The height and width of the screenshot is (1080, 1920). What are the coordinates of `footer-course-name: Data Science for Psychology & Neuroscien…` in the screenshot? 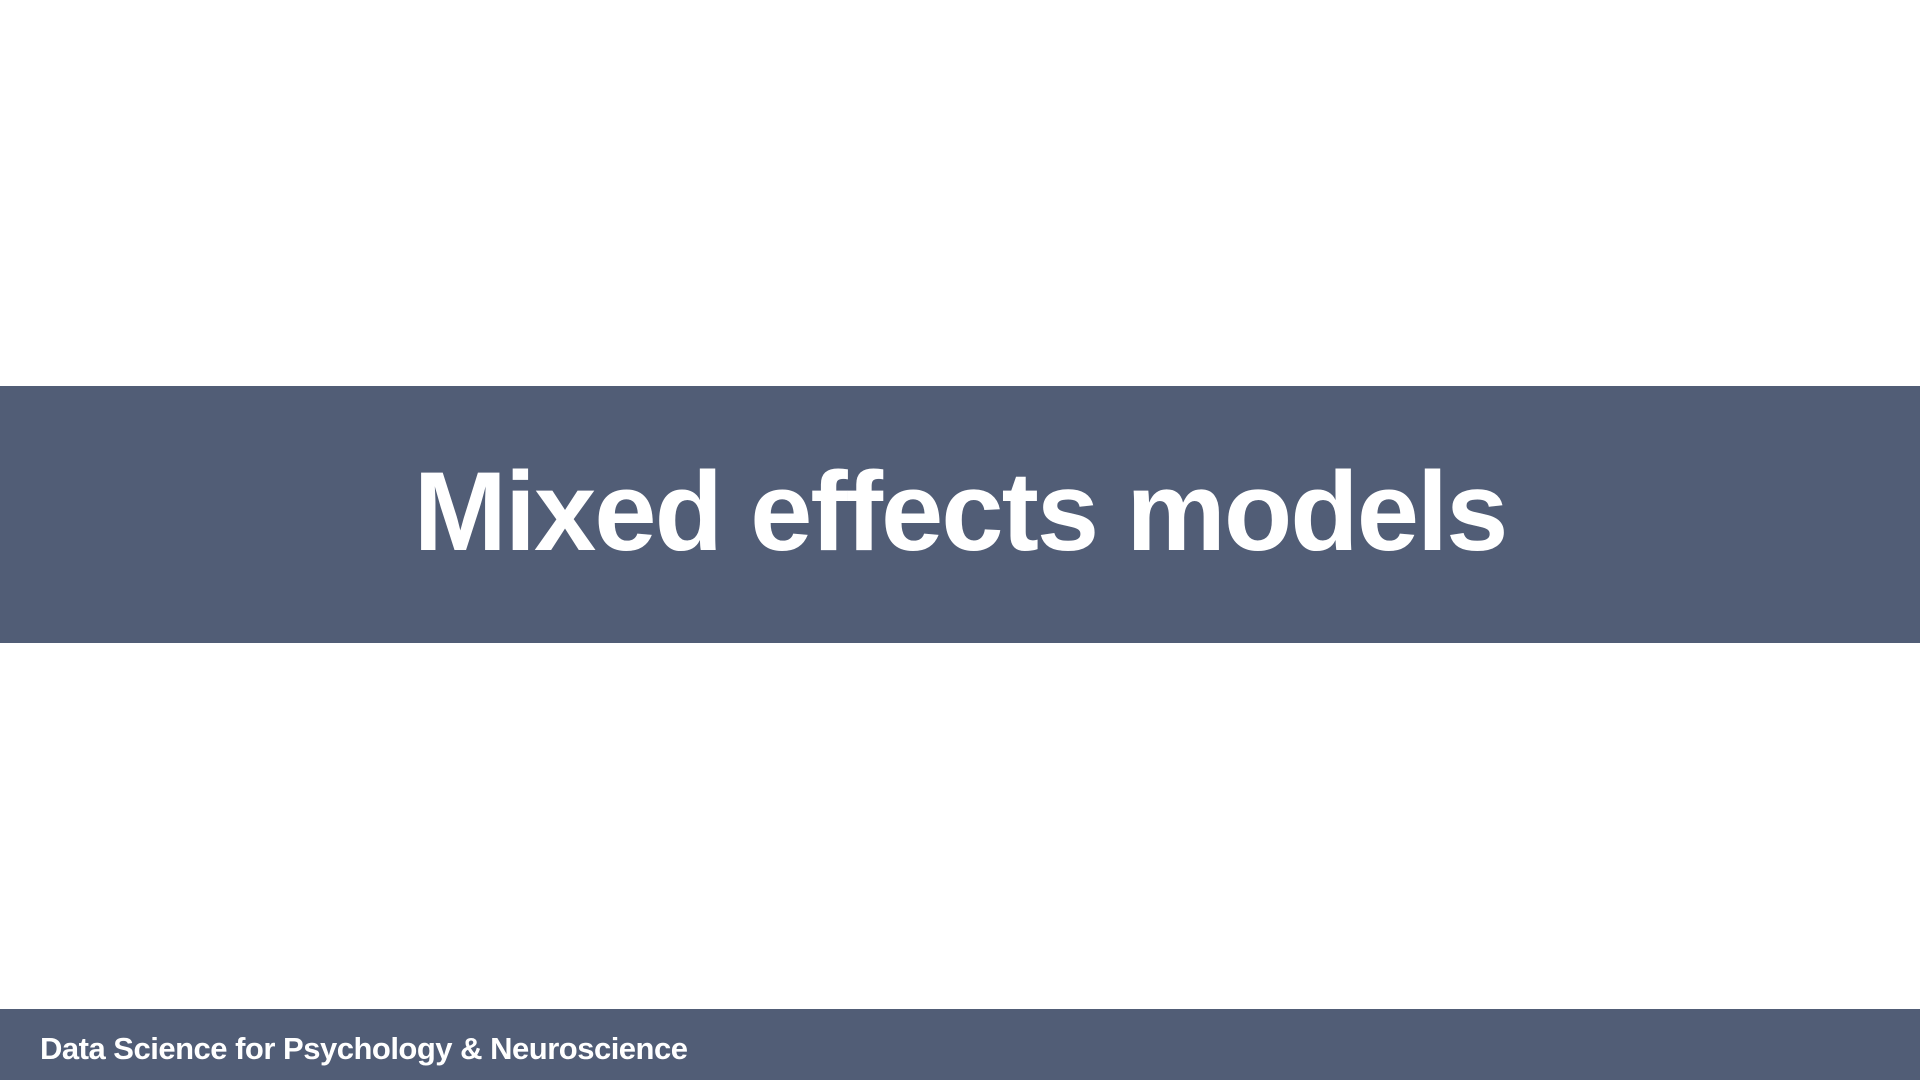 It's located at (364, 1048).